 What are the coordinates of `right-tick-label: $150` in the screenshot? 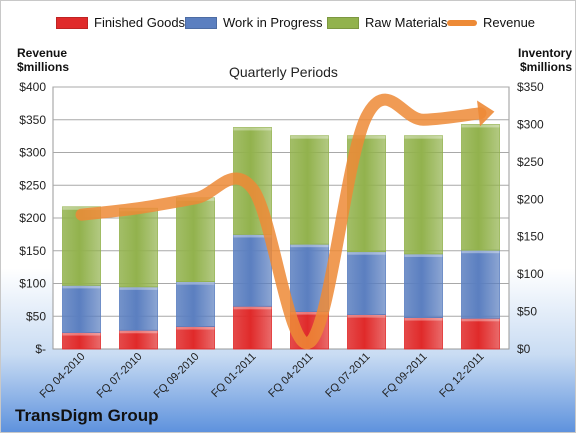 It's located at (530, 237).